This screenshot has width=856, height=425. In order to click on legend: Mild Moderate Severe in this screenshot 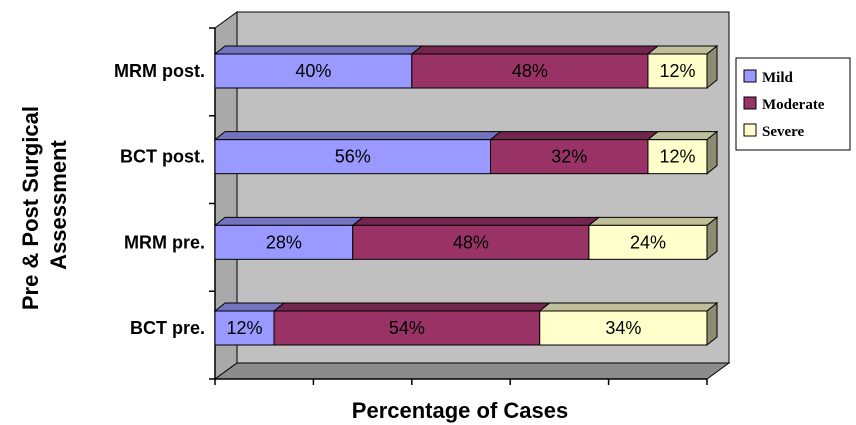, I will do `click(793, 104)`.